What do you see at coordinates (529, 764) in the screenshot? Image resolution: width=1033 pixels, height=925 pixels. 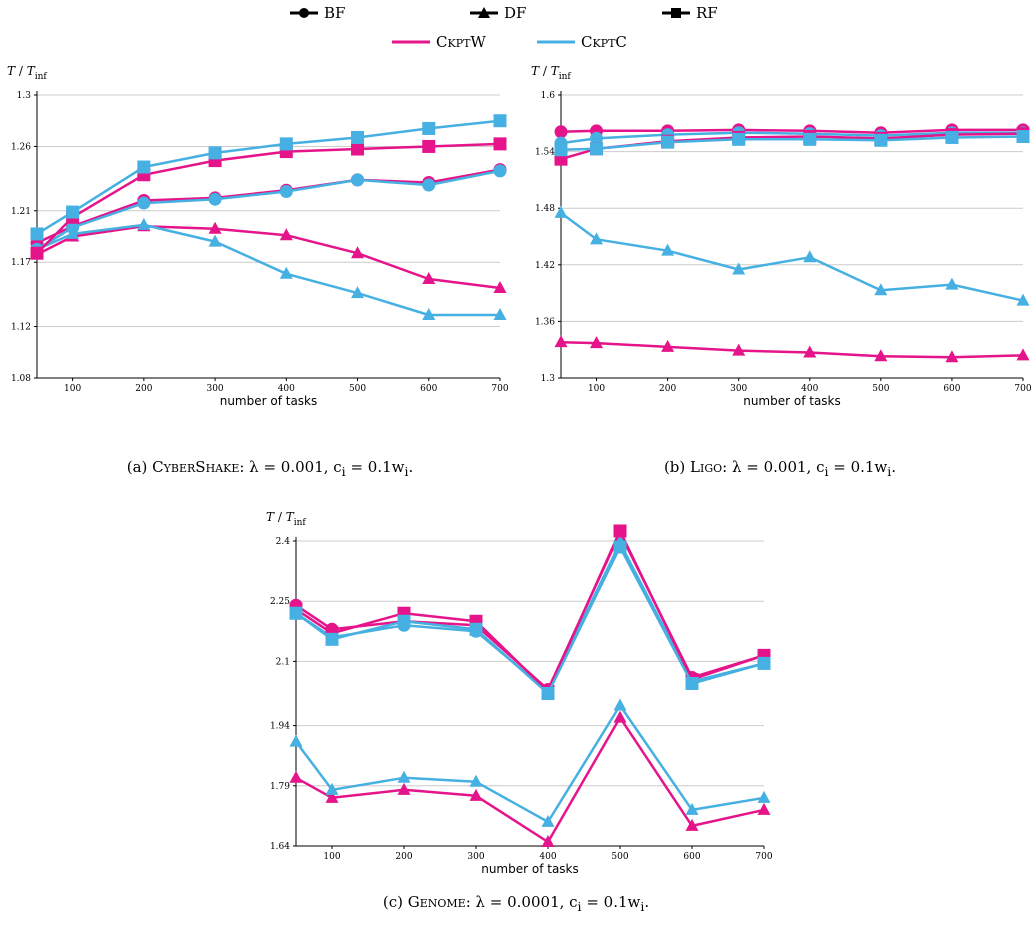 I see `genome-series-ckptc-triangle-line` at bounding box center [529, 764].